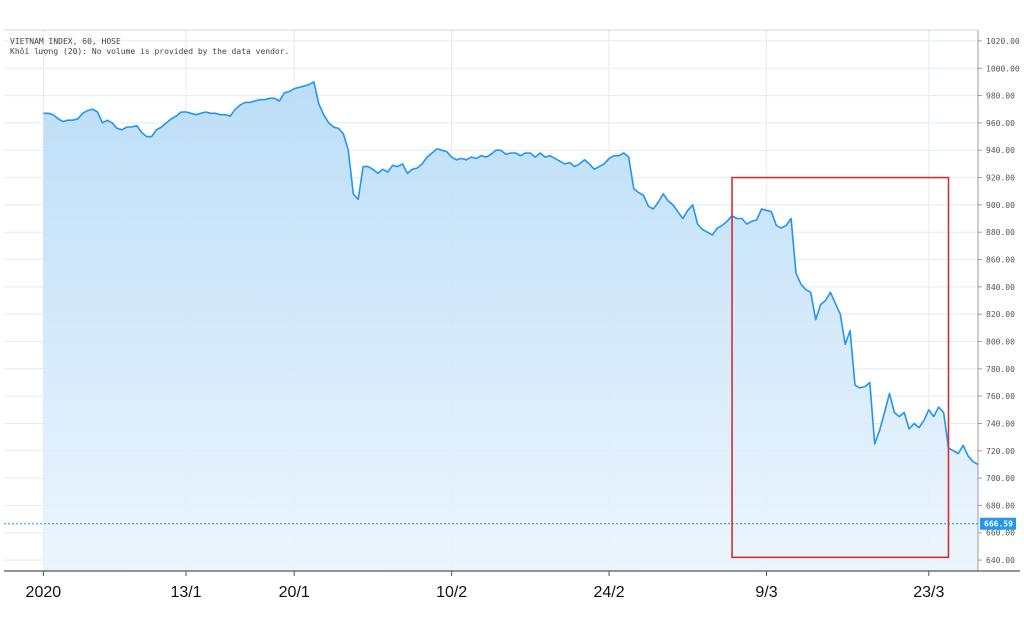  I want to click on y-tick-label: 920.00, so click(1000, 178).